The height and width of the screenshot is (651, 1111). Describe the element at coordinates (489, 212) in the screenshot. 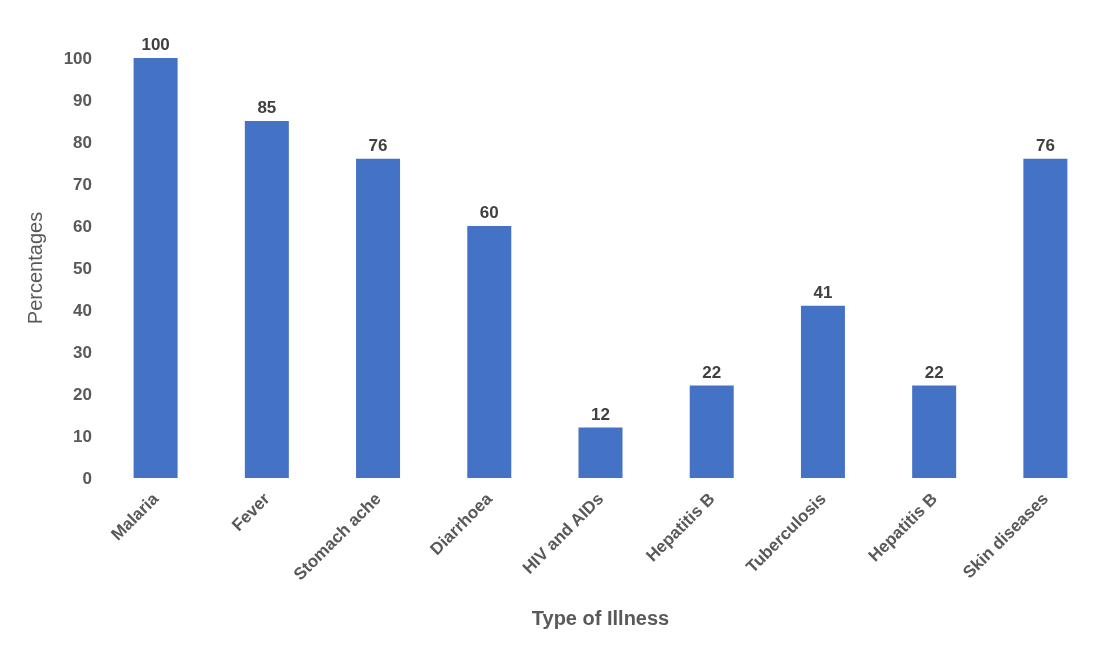

I see `data-label: 60` at that location.